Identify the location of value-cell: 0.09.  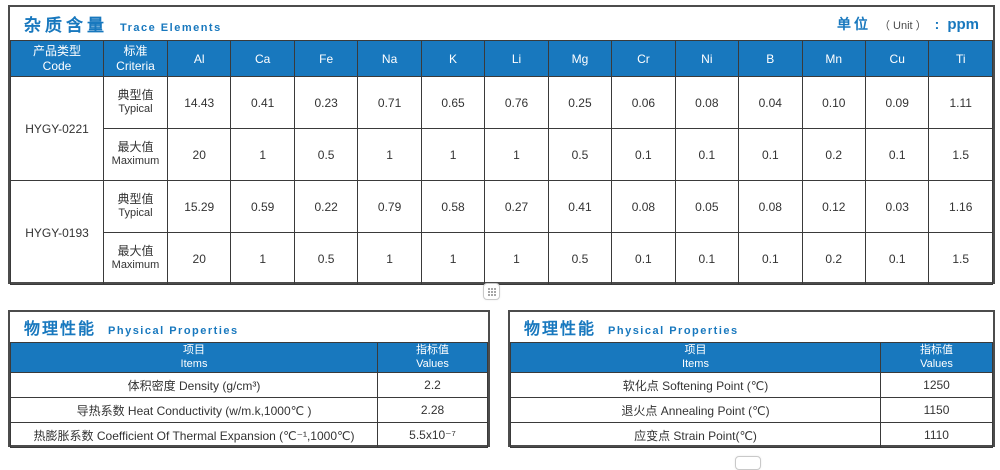
(897, 102).